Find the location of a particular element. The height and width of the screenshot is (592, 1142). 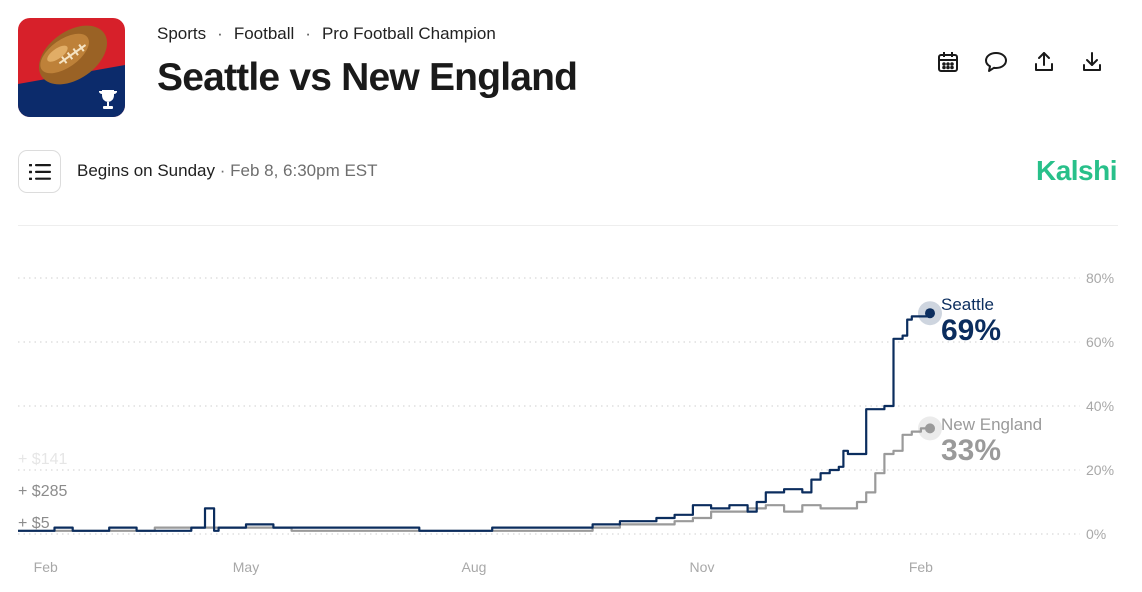

download-button is located at coordinates (1092, 62).